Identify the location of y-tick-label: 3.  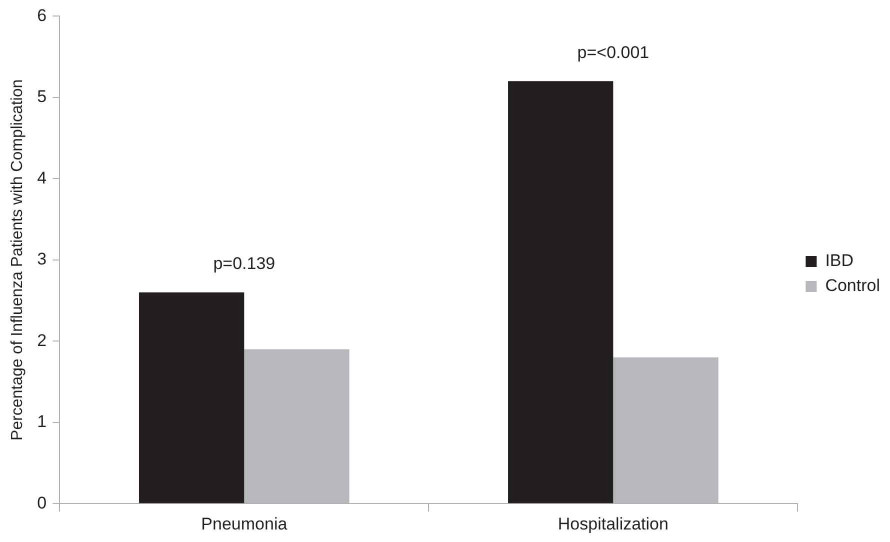
(42, 259).